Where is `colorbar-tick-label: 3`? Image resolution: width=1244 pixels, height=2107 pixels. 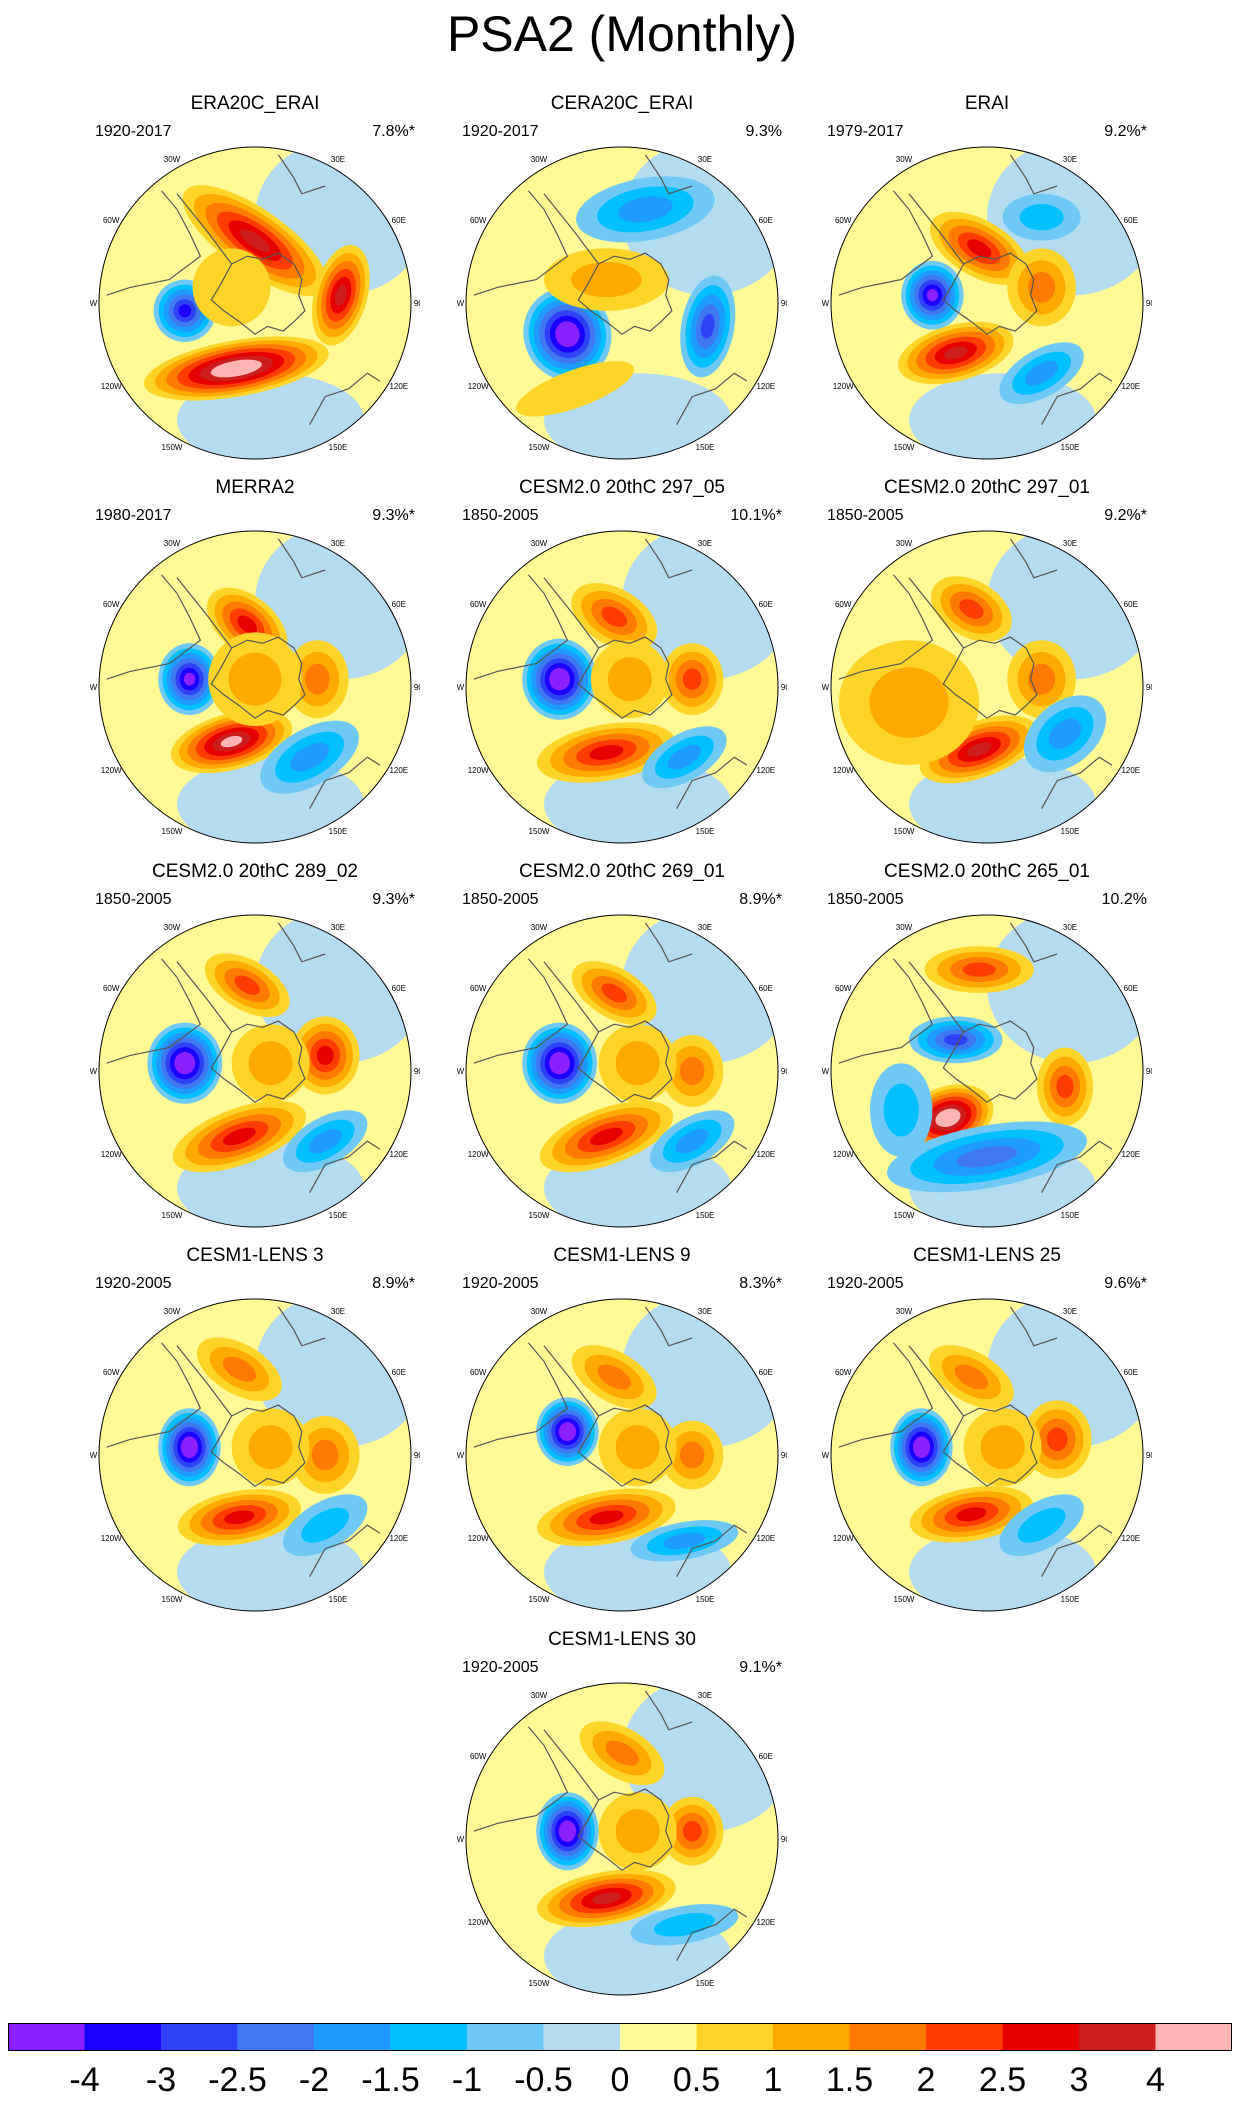
colorbar-tick-label: 3 is located at coordinates (1079, 2080).